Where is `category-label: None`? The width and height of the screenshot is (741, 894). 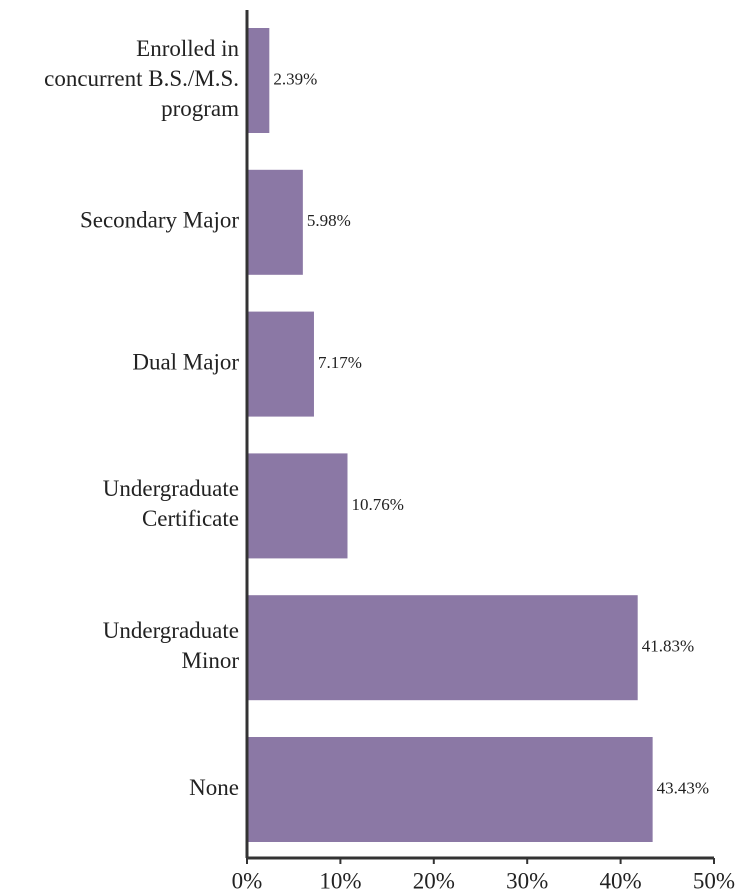
category-label: None is located at coordinates (214, 787).